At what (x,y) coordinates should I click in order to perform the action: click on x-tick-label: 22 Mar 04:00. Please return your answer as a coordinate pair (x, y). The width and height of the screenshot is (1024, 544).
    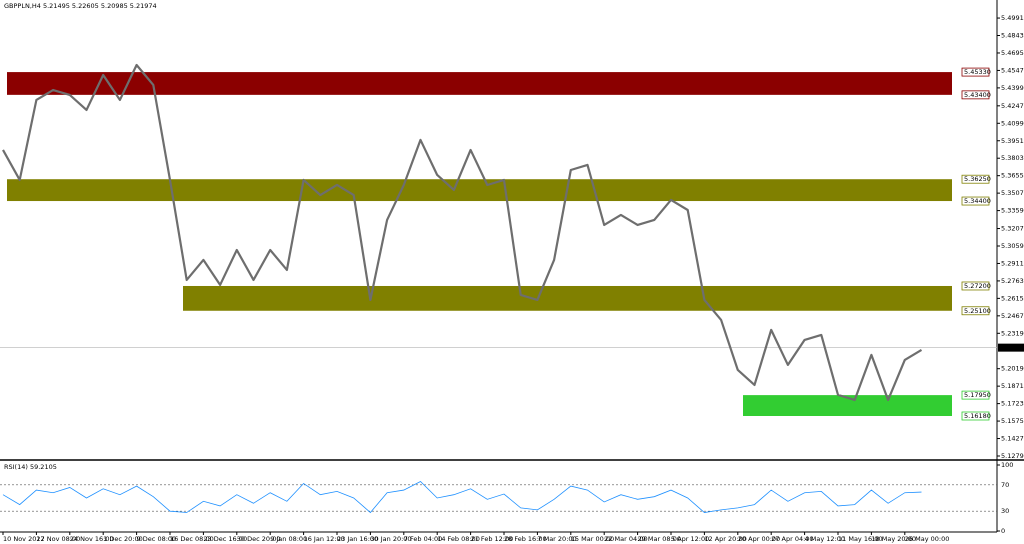
    Looking at the image, I should click on (625, 539).